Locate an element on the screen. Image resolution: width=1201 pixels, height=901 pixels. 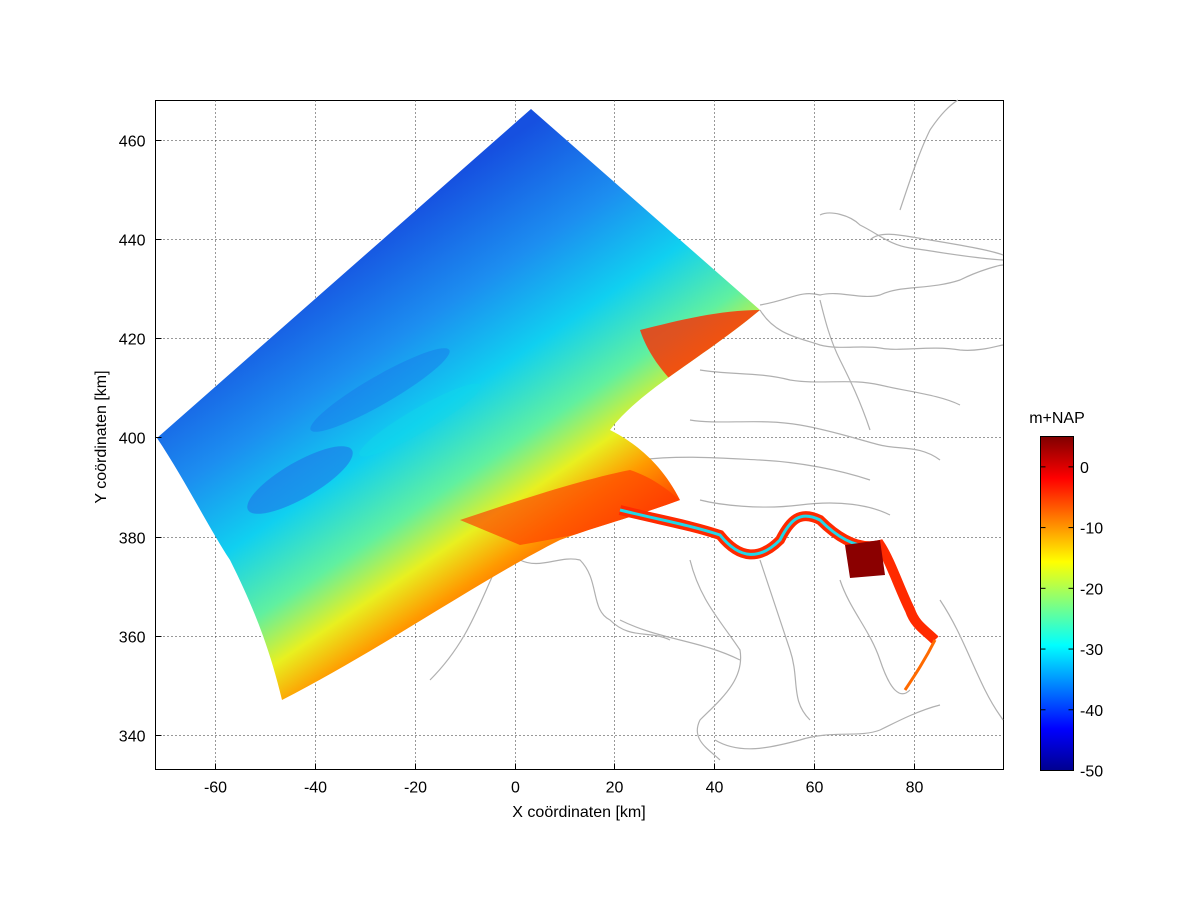
x-tick-label: -60 is located at coordinates (215, 788).